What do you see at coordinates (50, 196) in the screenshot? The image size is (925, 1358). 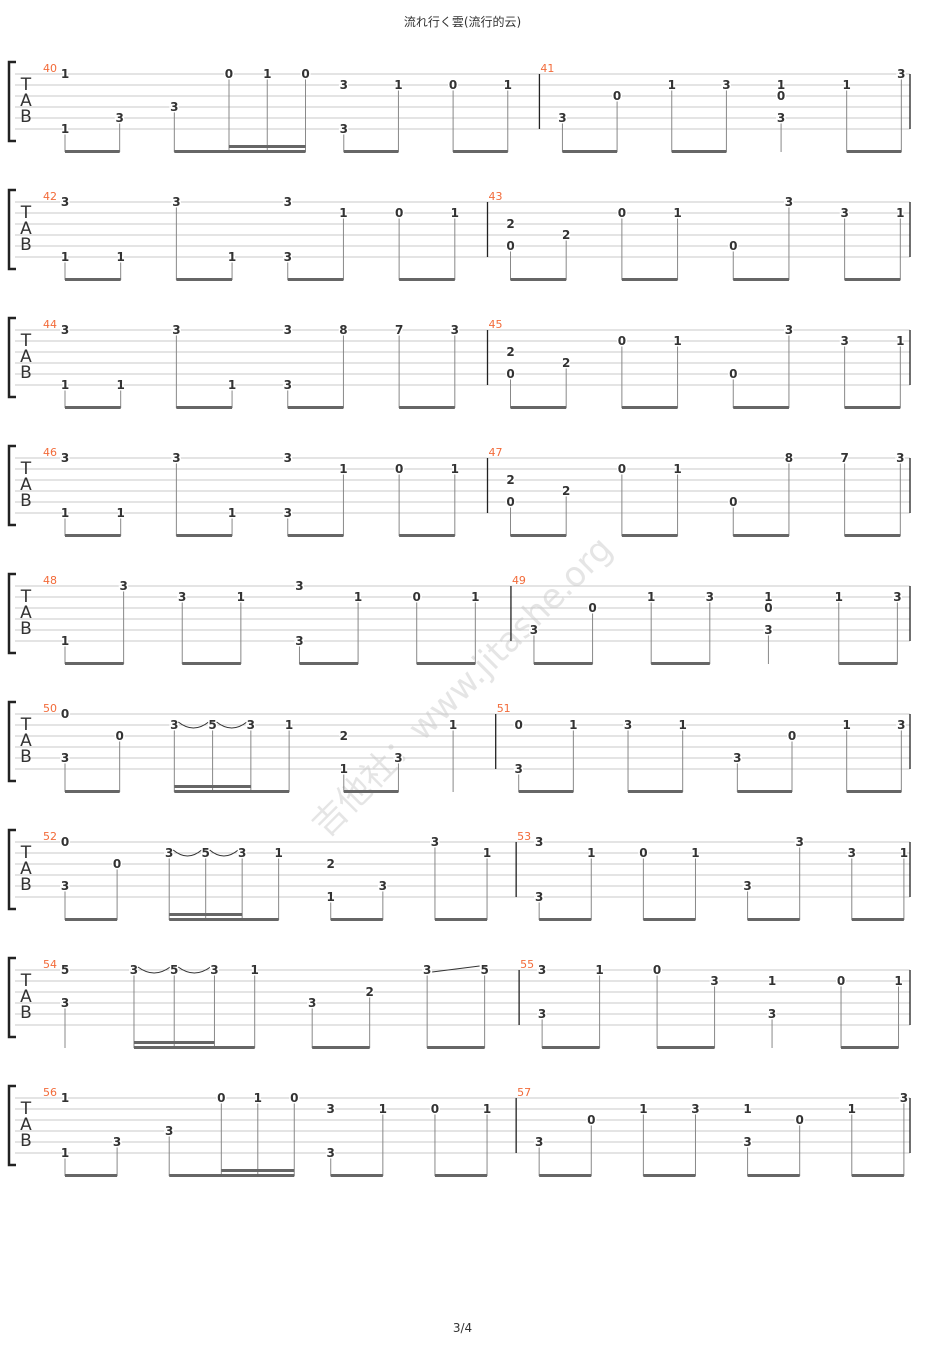 I see `measure-number: 42` at bounding box center [50, 196].